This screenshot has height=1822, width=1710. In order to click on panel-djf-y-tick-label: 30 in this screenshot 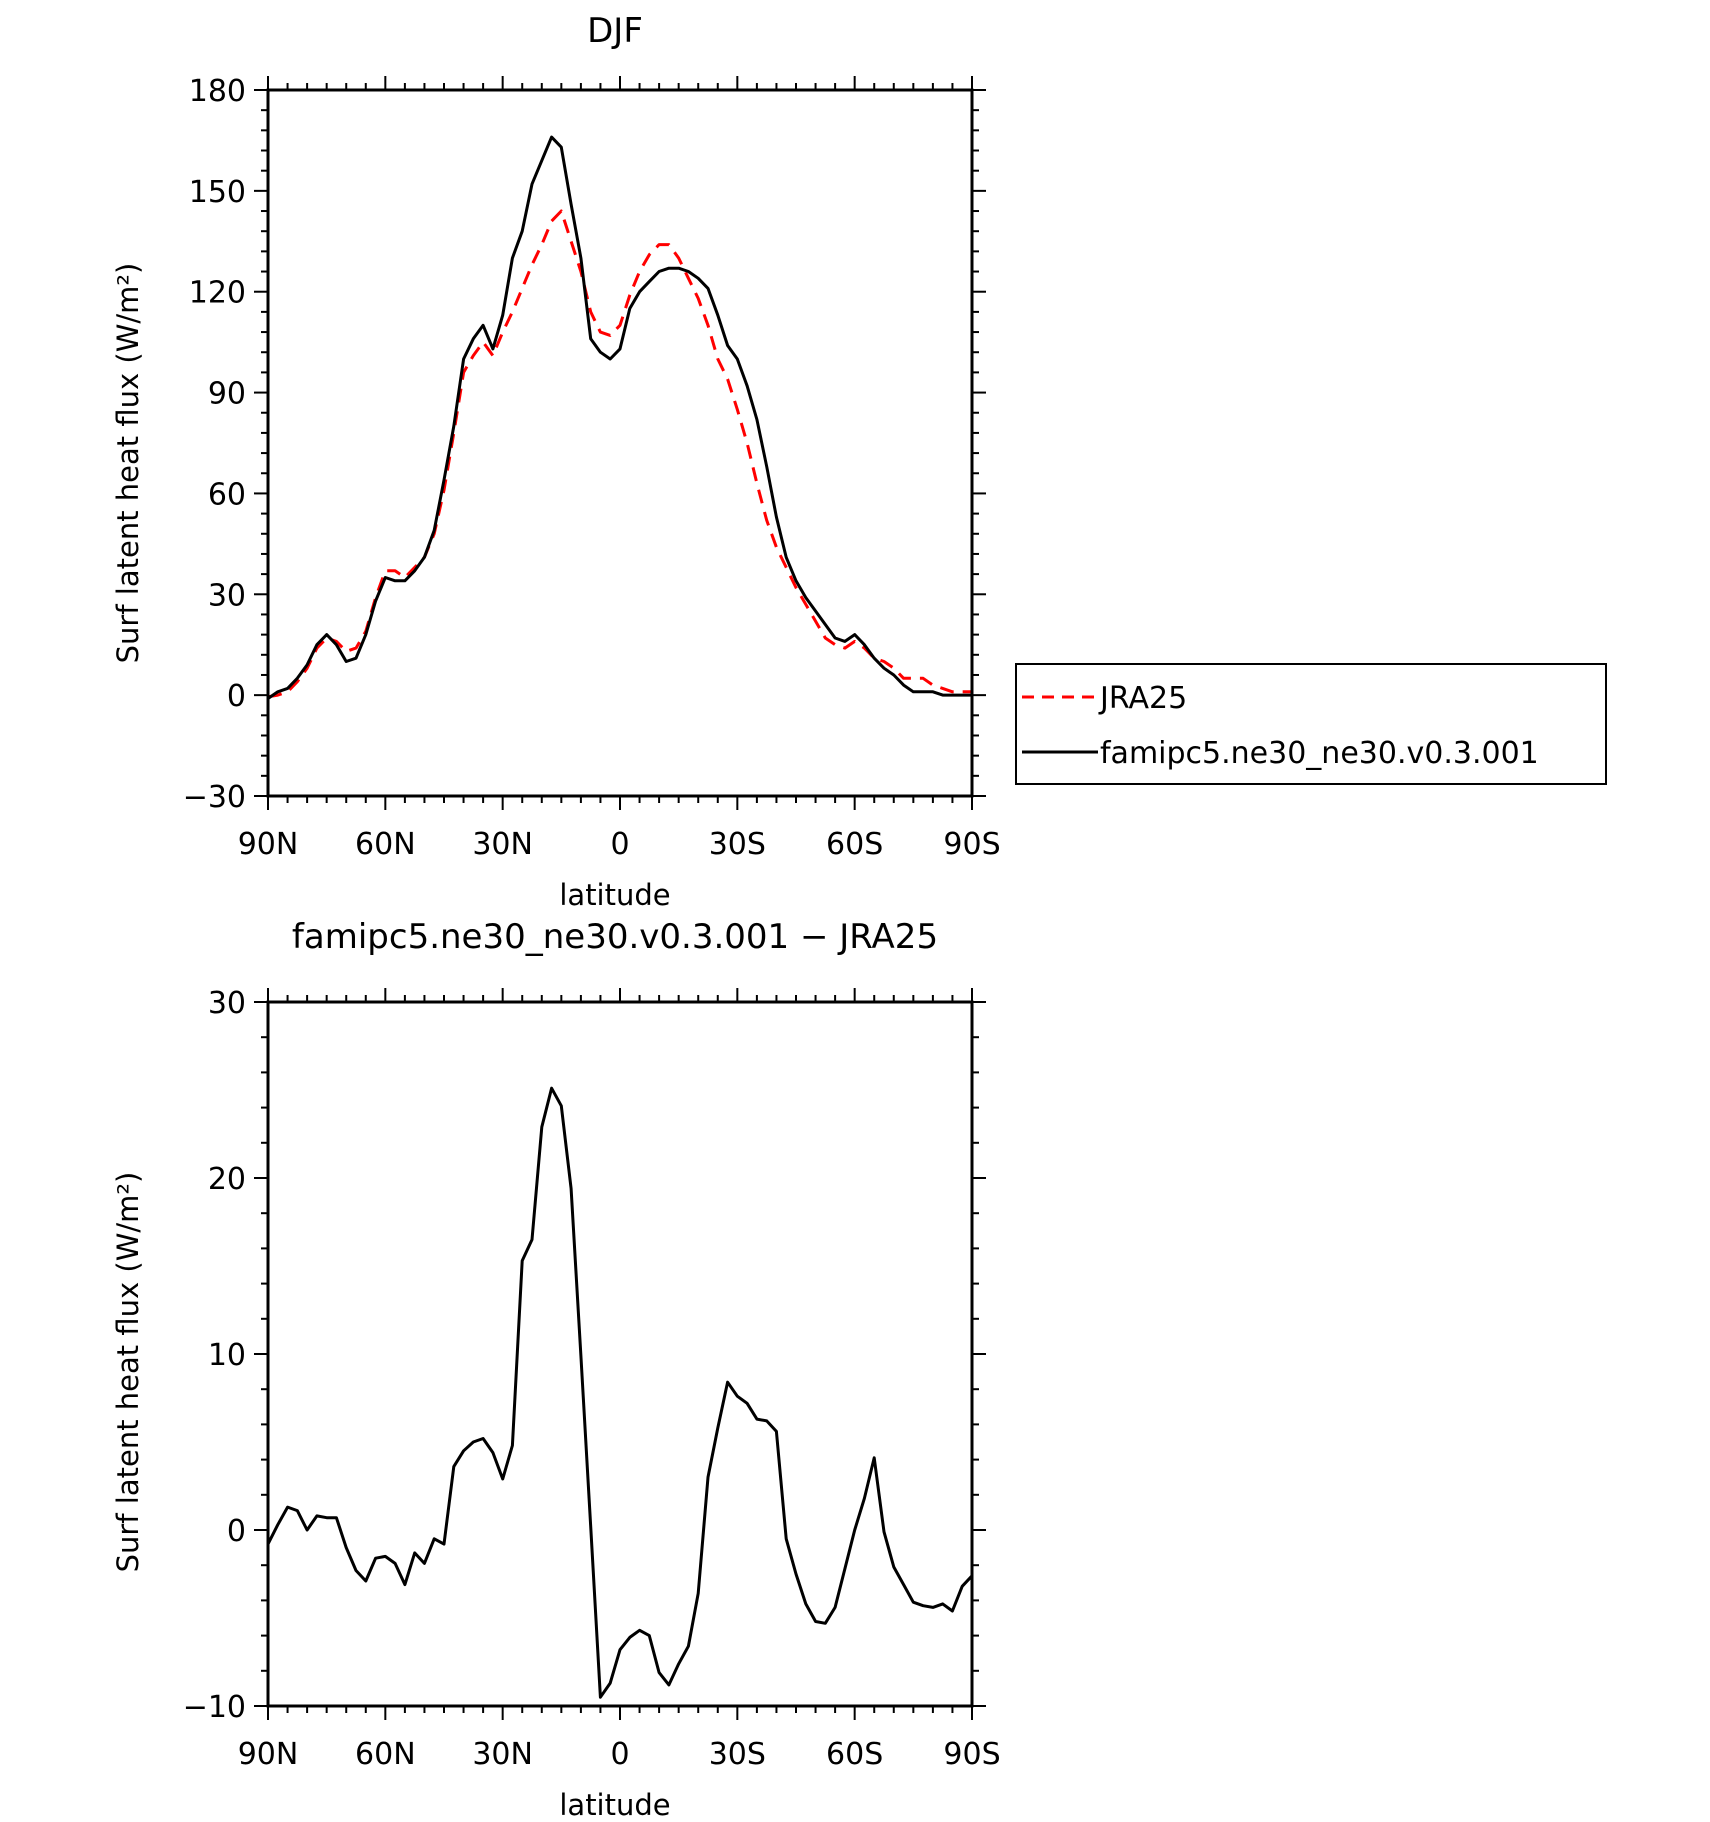, I will do `click(227, 595)`.